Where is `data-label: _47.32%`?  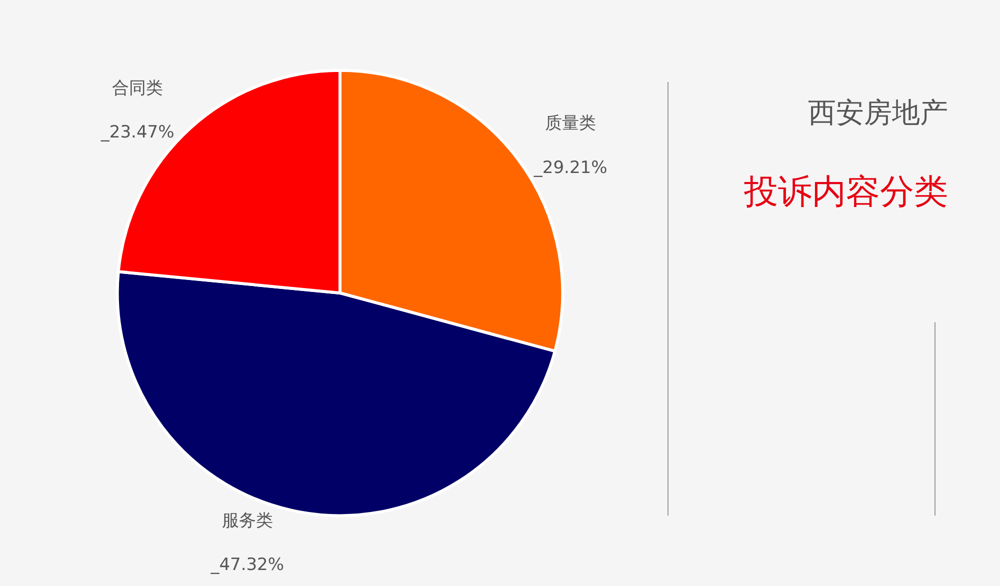 data-label: _47.32% is located at coordinates (247, 565).